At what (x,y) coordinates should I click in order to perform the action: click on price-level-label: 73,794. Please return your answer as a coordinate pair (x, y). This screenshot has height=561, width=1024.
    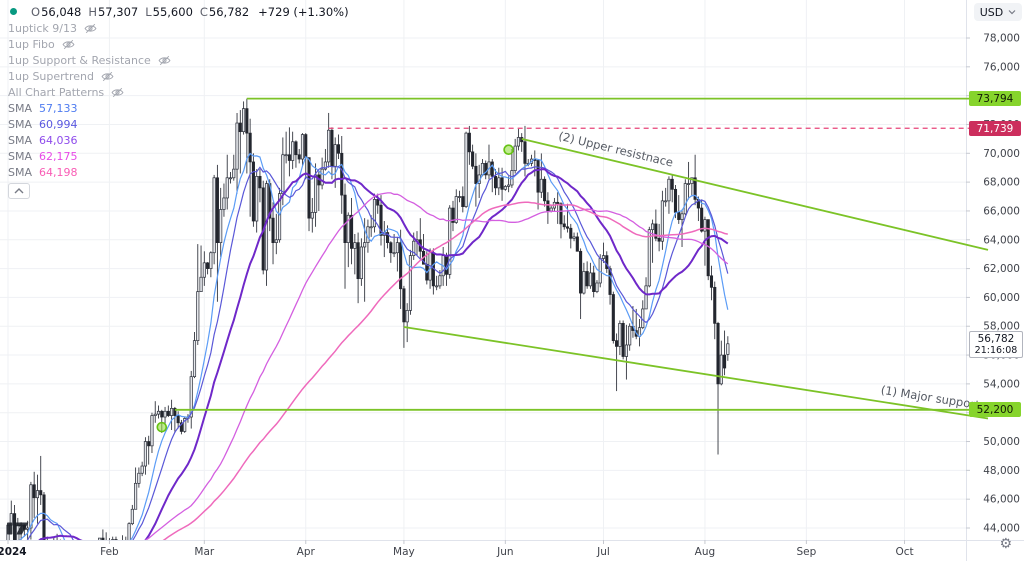
    Looking at the image, I should click on (995, 98).